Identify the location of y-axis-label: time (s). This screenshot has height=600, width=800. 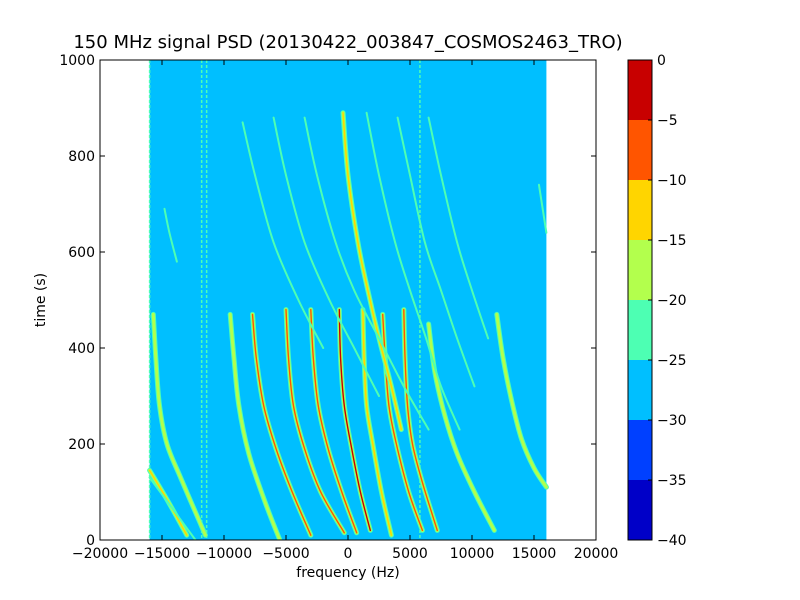
(41, 300).